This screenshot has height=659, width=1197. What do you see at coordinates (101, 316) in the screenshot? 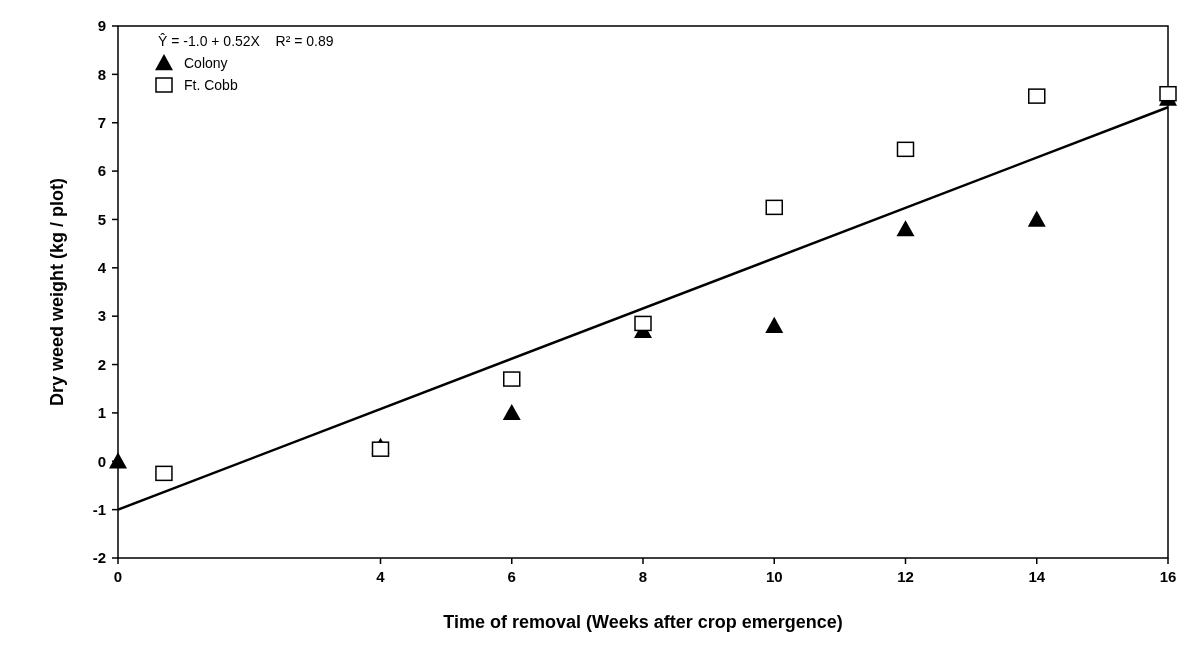
I see `y-tick-label: 3` at bounding box center [101, 316].